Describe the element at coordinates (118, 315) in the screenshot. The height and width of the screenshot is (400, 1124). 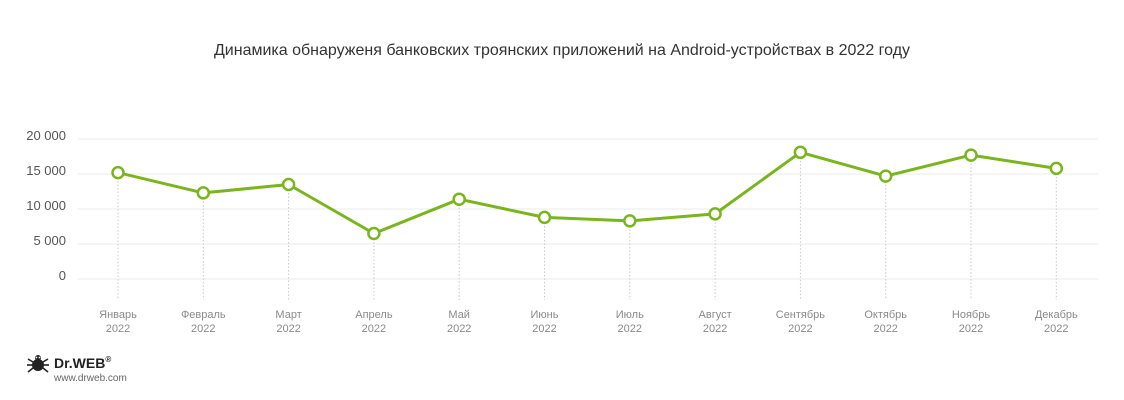
I see `x-tick-label-month: Январь` at that location.